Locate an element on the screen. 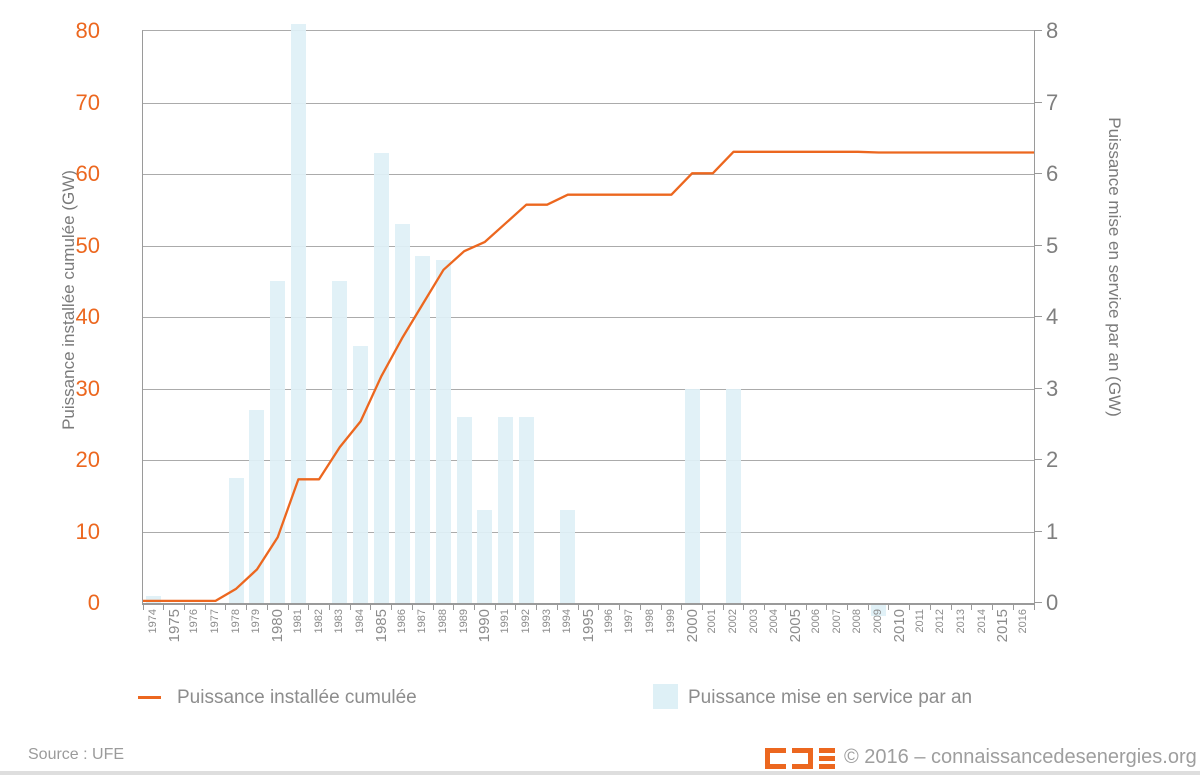 The height and width of the screenshot is (775, 1200). year-label-1977: 1977 is located at coordinates (215, 621).